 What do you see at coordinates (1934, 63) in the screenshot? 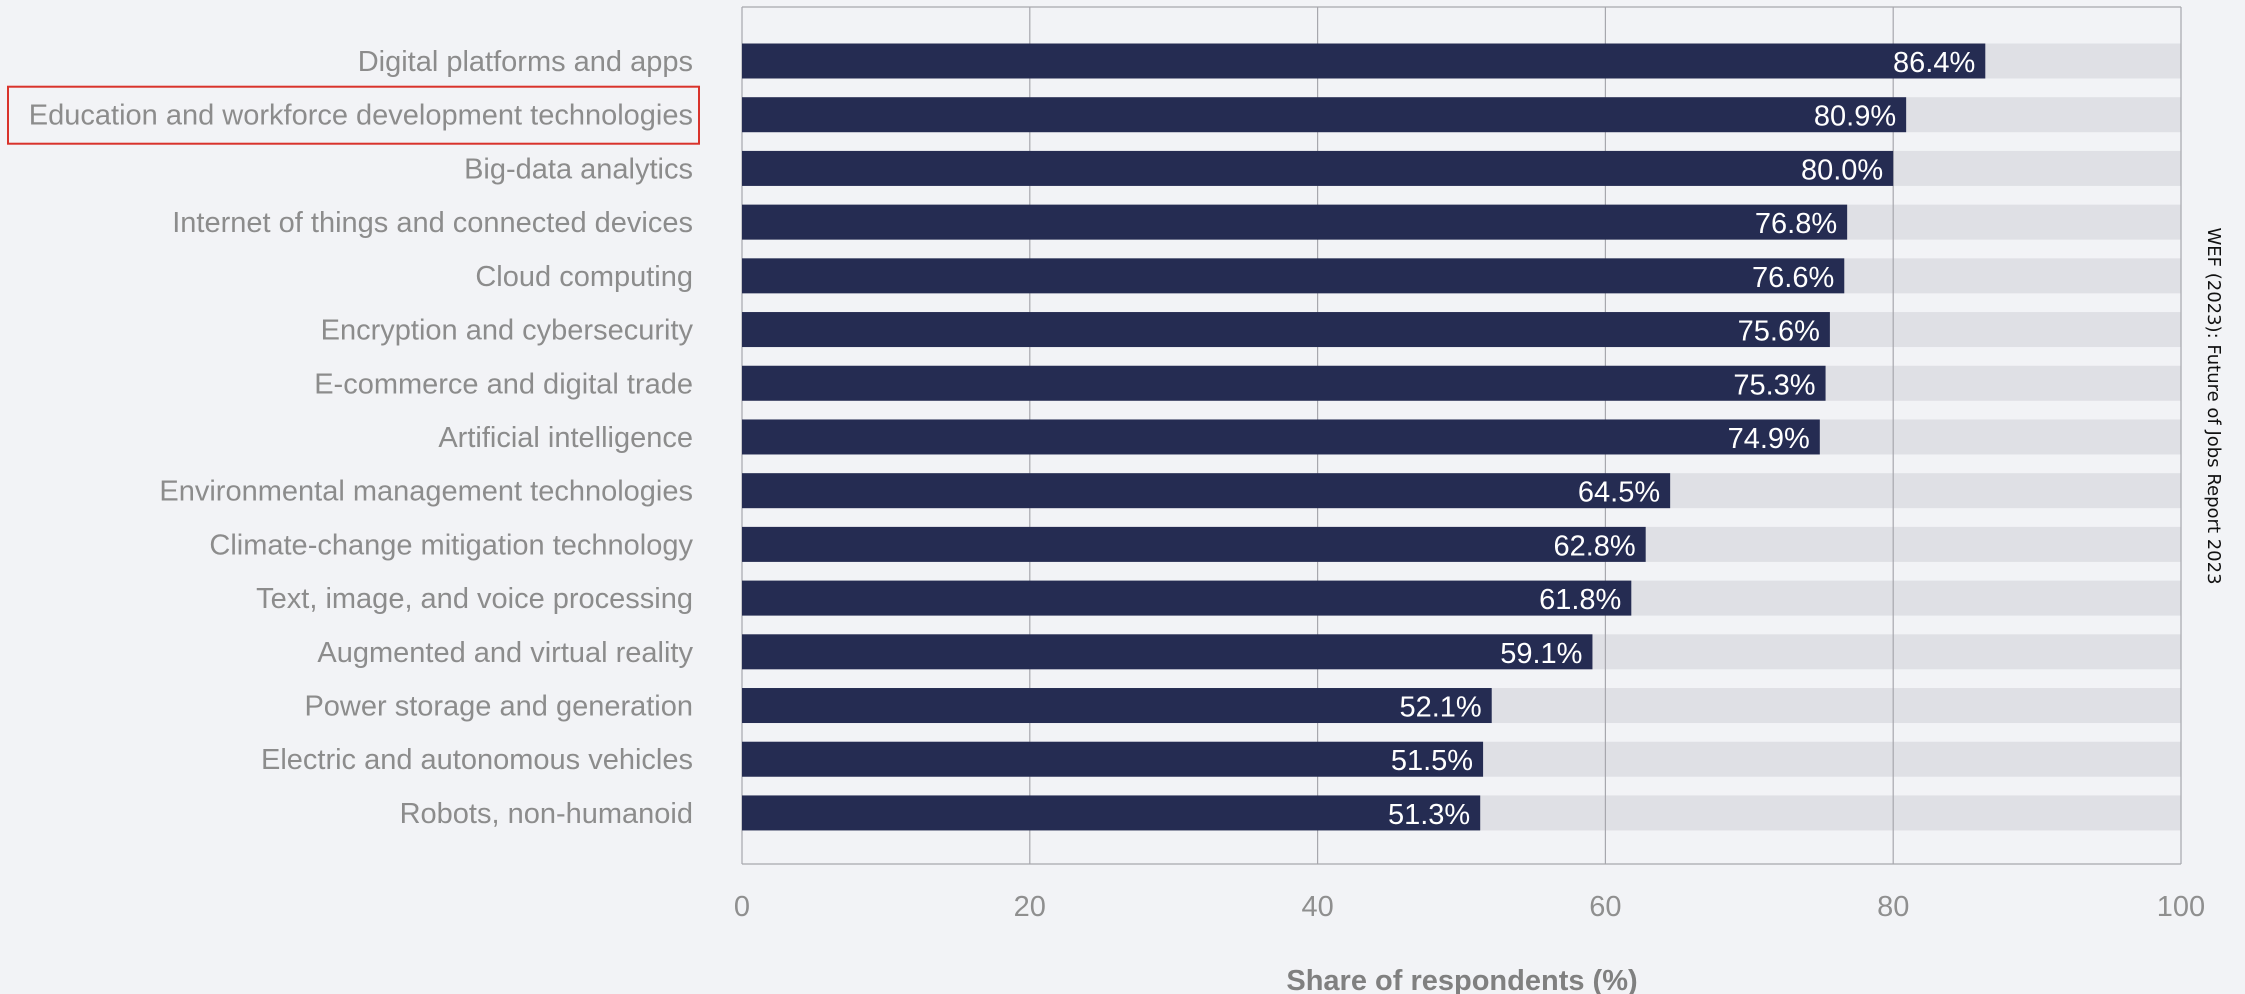
I see `bar-value-label: 86.4%` at bounding box center [1934, 63].